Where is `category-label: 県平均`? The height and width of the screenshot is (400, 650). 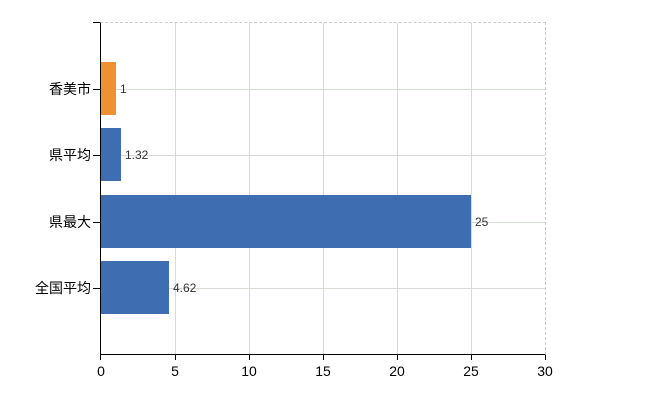
category-label: 県平均 is located at coordinates (70, 155).